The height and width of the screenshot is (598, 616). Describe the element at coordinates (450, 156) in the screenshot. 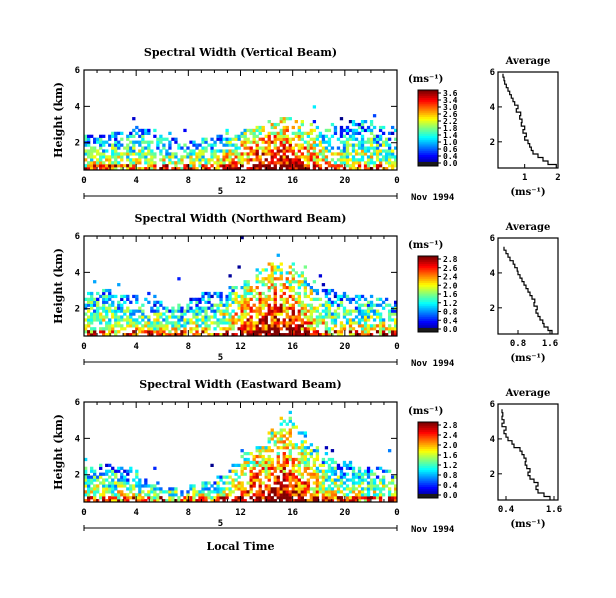

I see `colorbar-tick-label: 0.4` at that location.